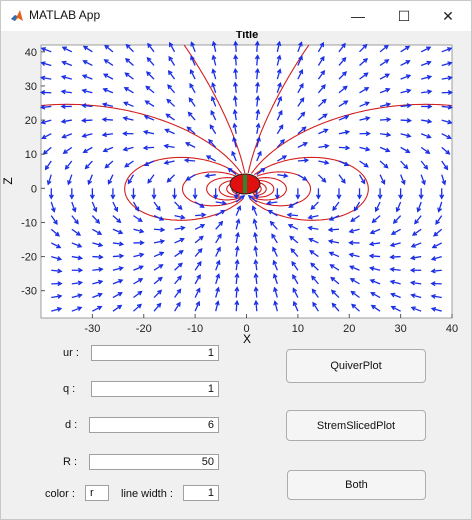  I want to click on streamslicedplot-button: StremSlicedPlot, so click(356, 425).